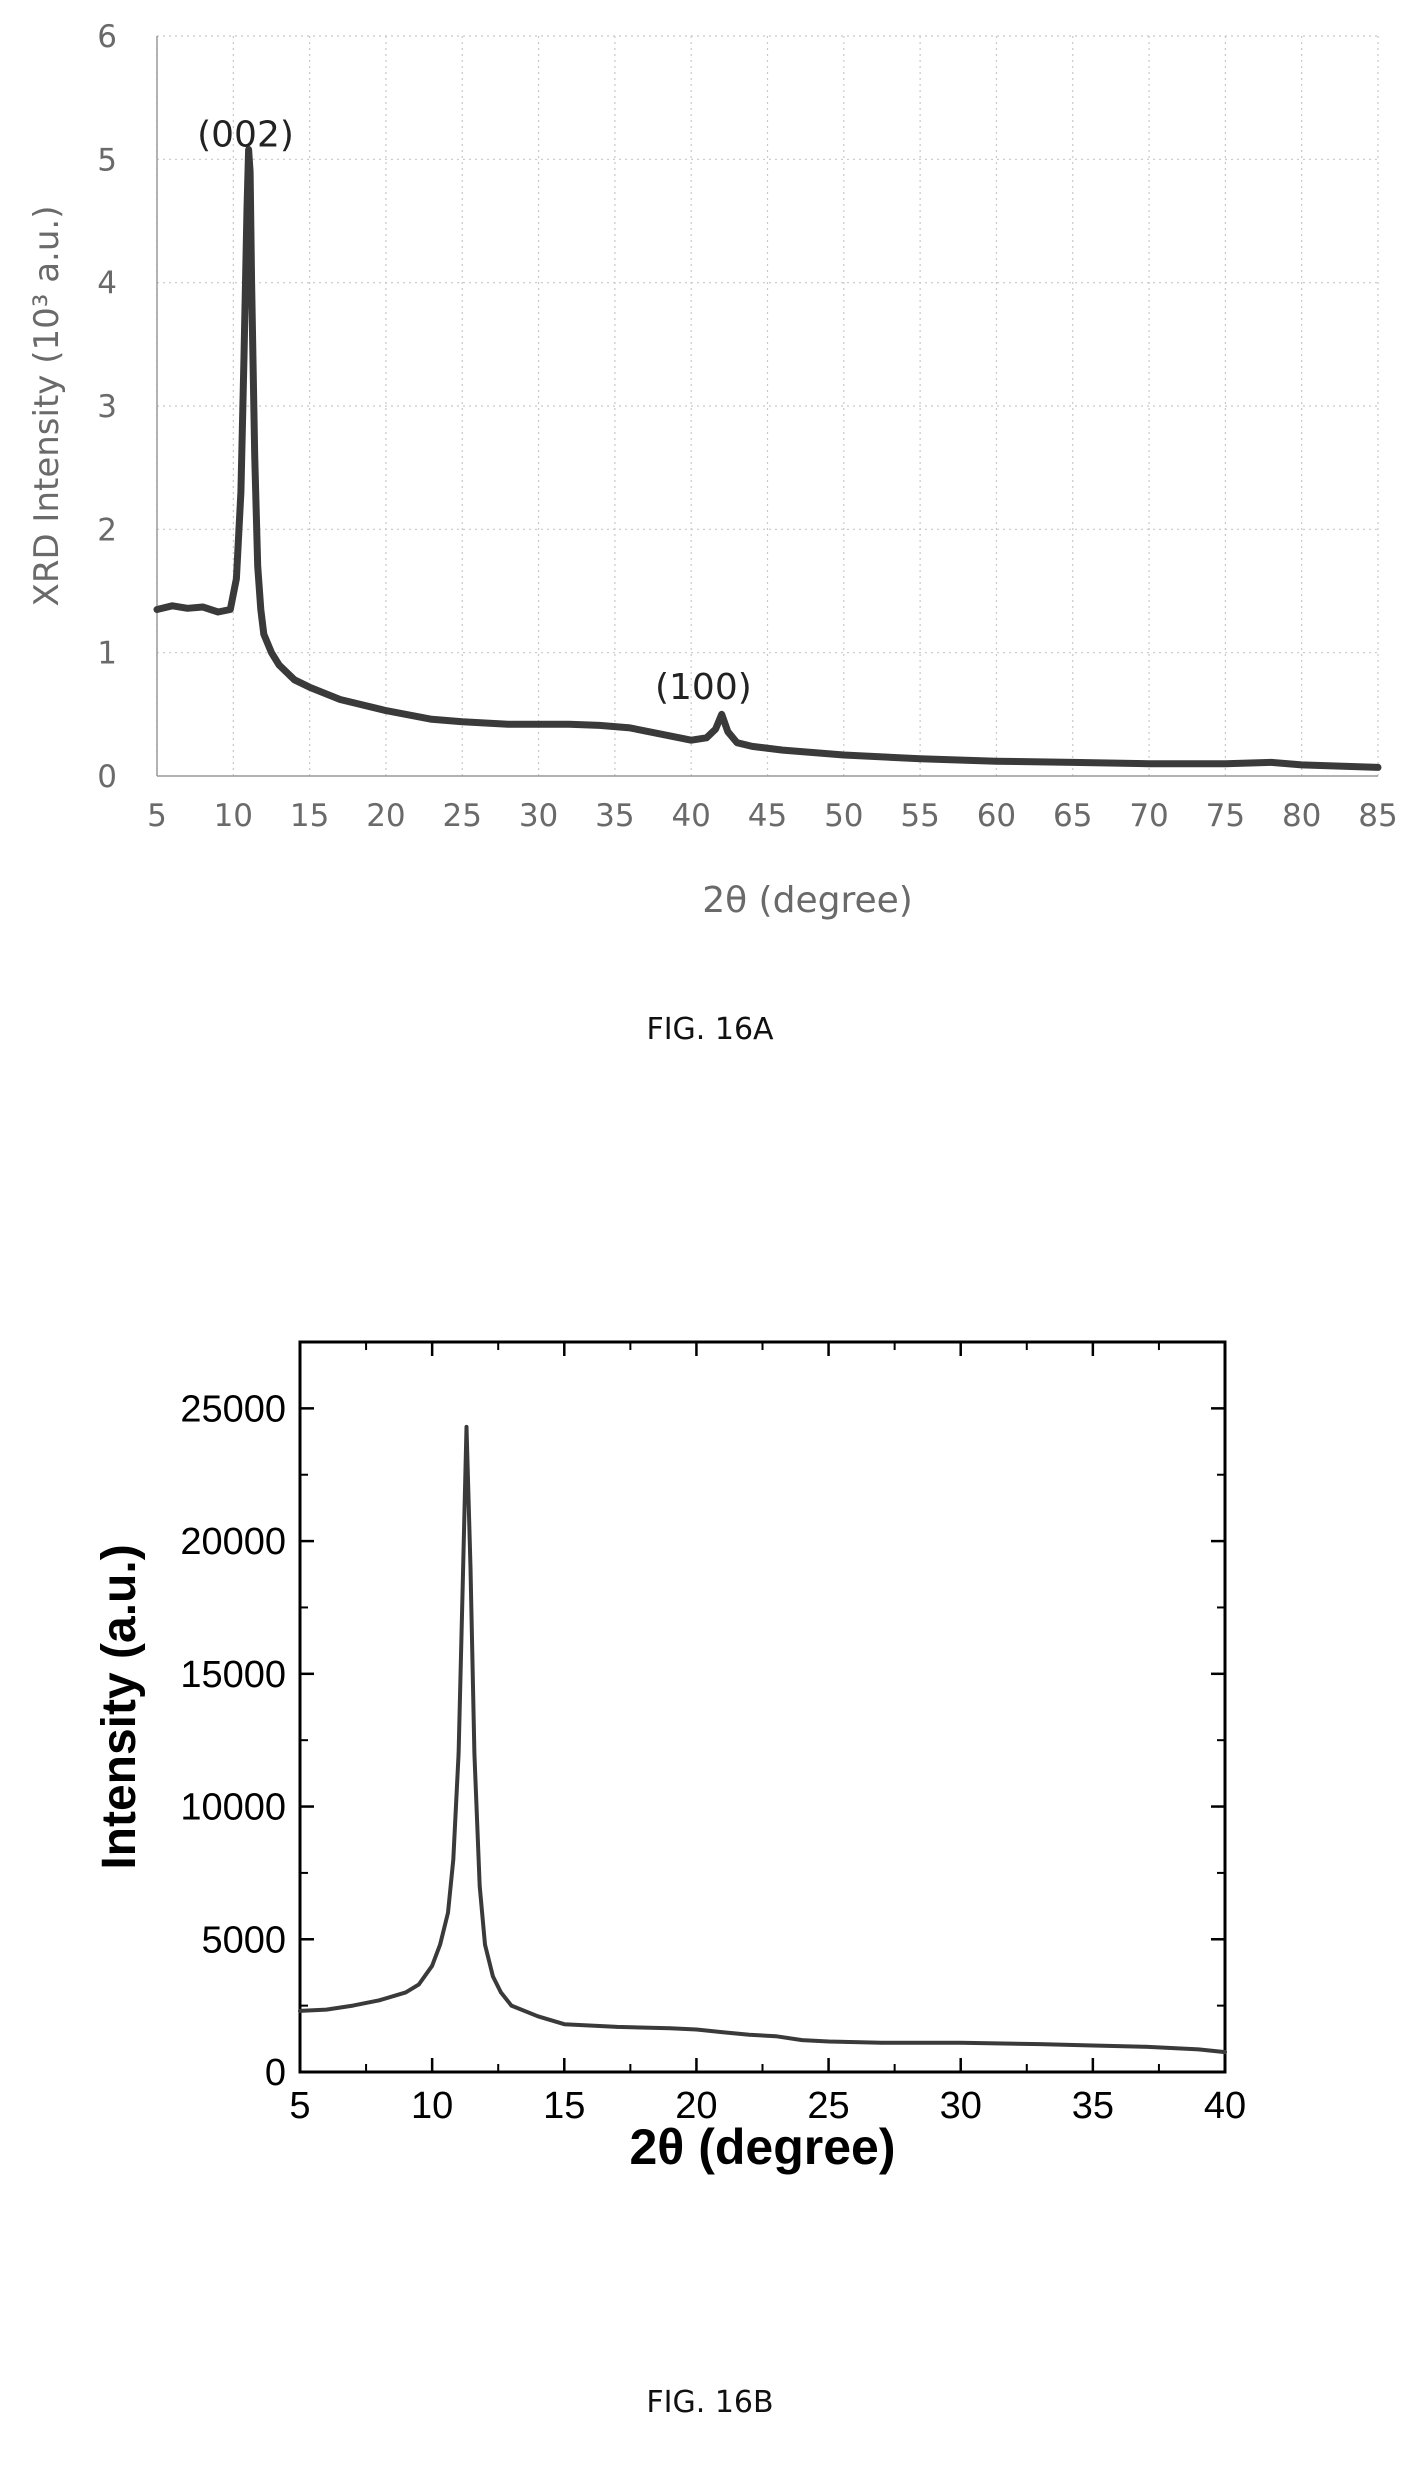 Image resolution: width=1420 pixels, height=2483 pixels. What do you see at coordinates (275, 2073) in the screenshot?
I see `y-tick-label: 0` at bounding box center [275, 2073].